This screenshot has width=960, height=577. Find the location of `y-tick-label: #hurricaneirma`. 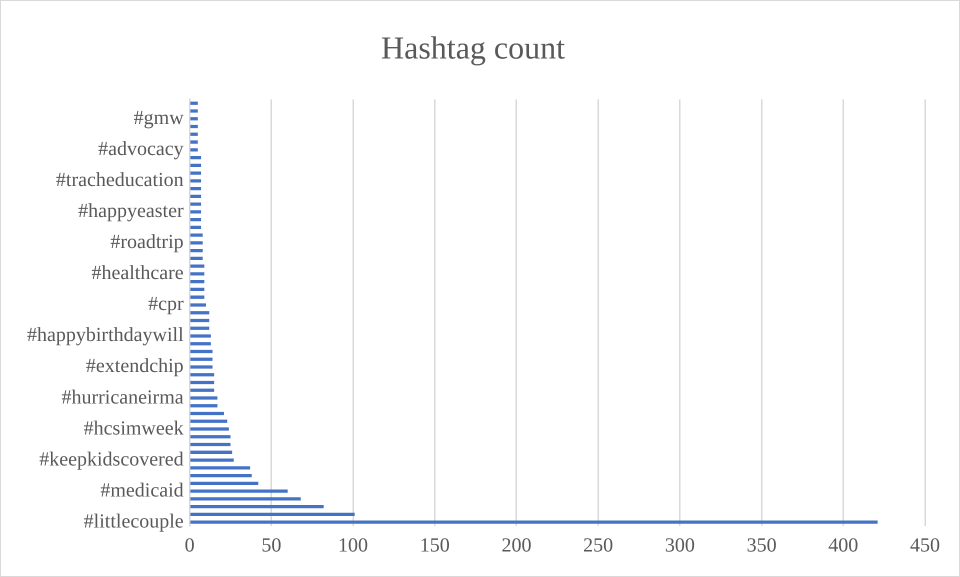

y-tick-label: #hurricaneirma is located at coordinates (122, 397).